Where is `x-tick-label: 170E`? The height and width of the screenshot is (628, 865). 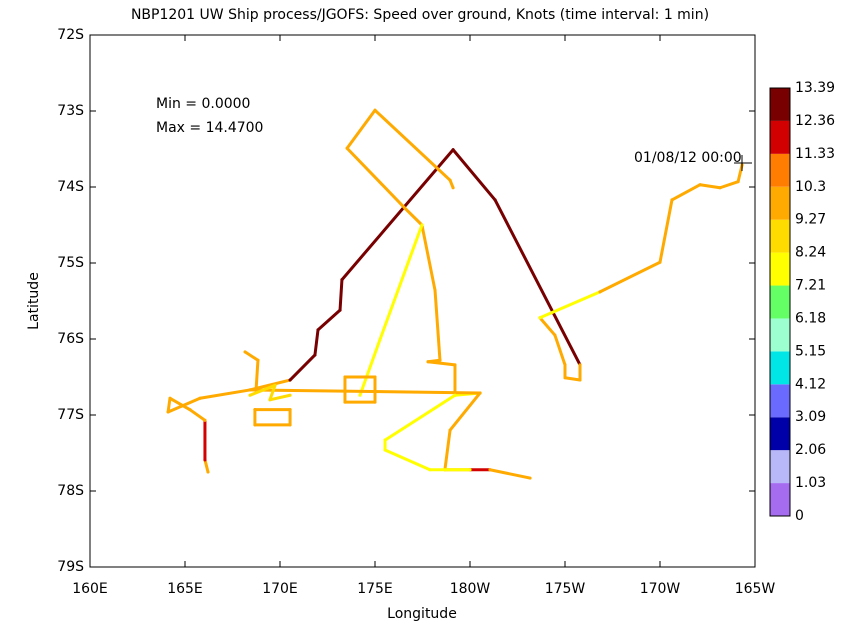 x-tick-label: 170E is located at coordinates (280, 589).